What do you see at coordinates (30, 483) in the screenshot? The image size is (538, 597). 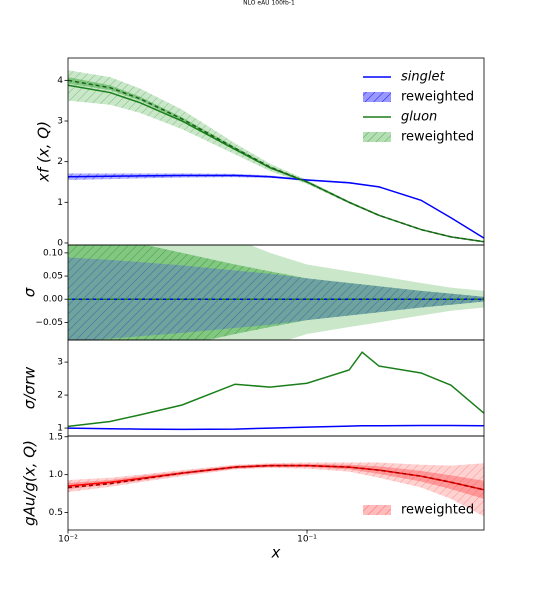 I see `y-axis-label: gAu/g(x, Q)` at bounding box center [30, 483].